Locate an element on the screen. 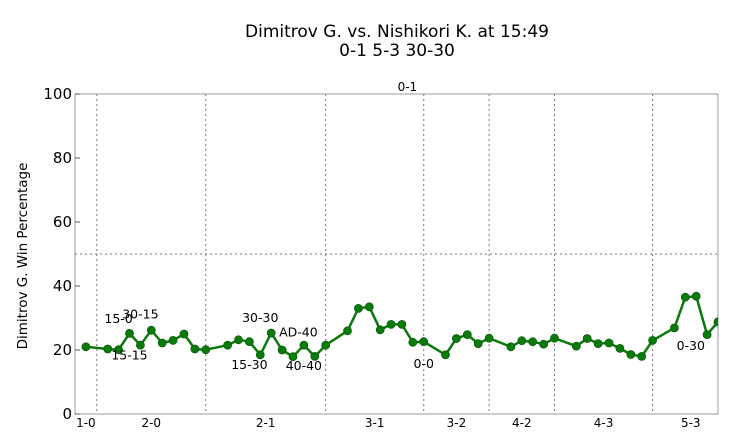  score-annotation: 0-0 is located at coordinates (424, 363).